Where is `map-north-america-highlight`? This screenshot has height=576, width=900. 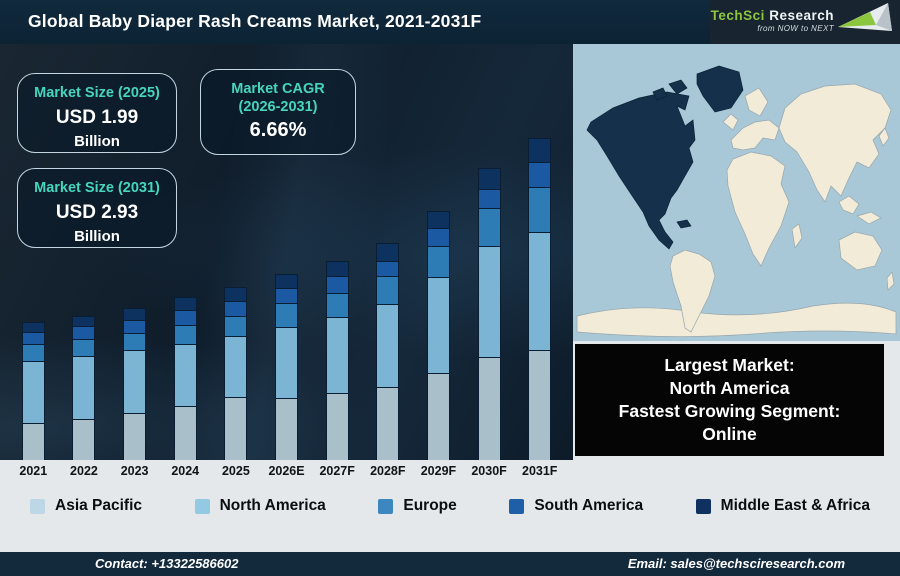
map-north-america-highlight is located at coordinates (641, 170).